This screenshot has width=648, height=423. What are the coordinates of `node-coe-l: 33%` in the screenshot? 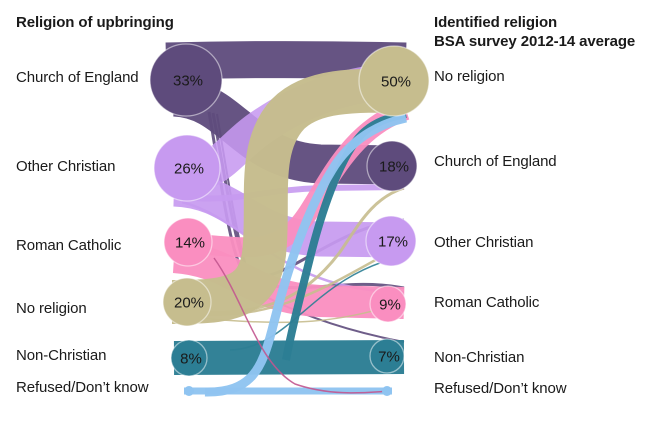 It's located at (186, 80).